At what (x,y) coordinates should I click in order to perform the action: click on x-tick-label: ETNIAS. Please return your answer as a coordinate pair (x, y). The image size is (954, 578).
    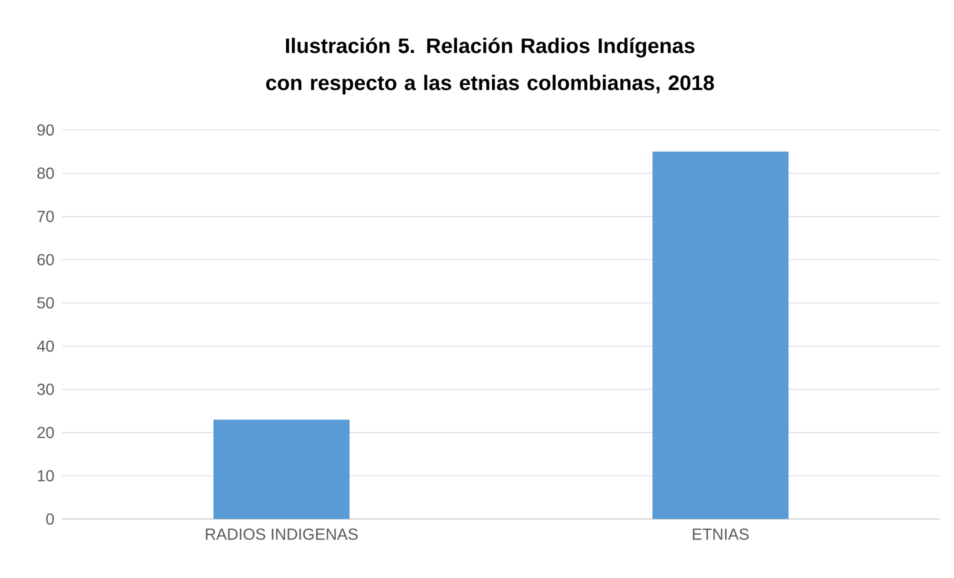
    Looking at the image, I should click on (720, 534).